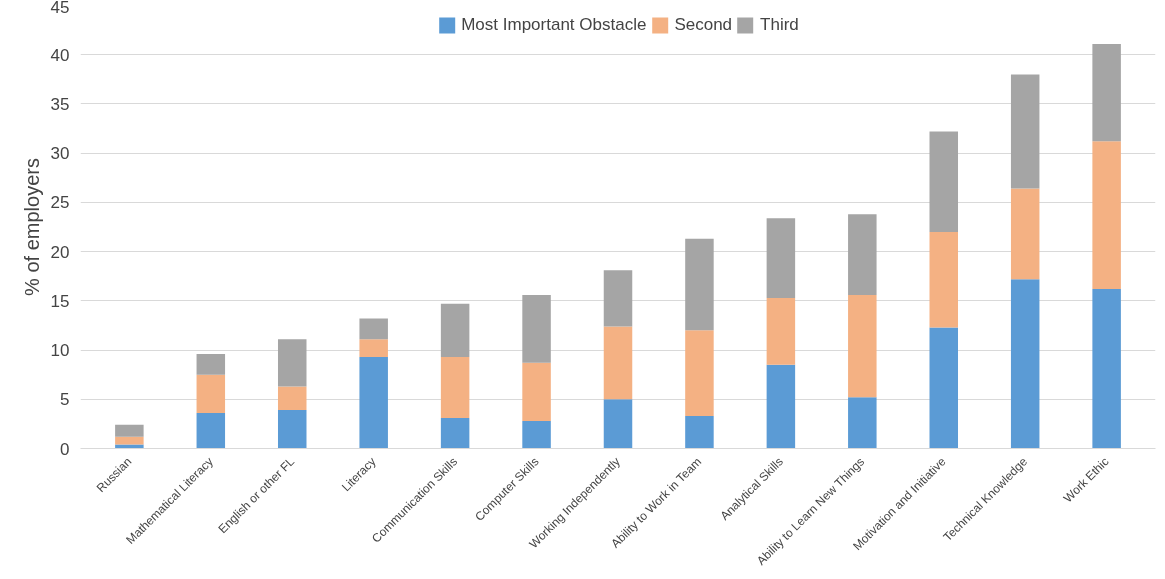 The image size is (1165, 579). Describe the element at coordinates (65, 400) in the screenshot. I see `y-tick-label: 5` at that location.